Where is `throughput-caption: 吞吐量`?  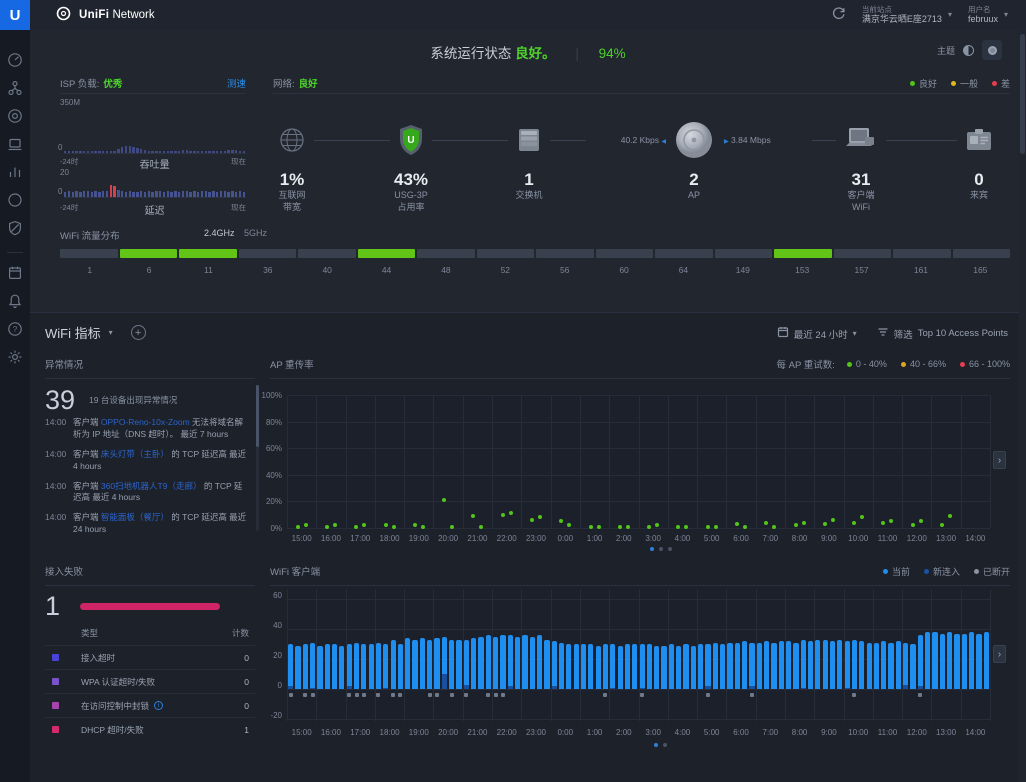 throughput-caption: 吞吐量 is located at coordinates (154, 165).